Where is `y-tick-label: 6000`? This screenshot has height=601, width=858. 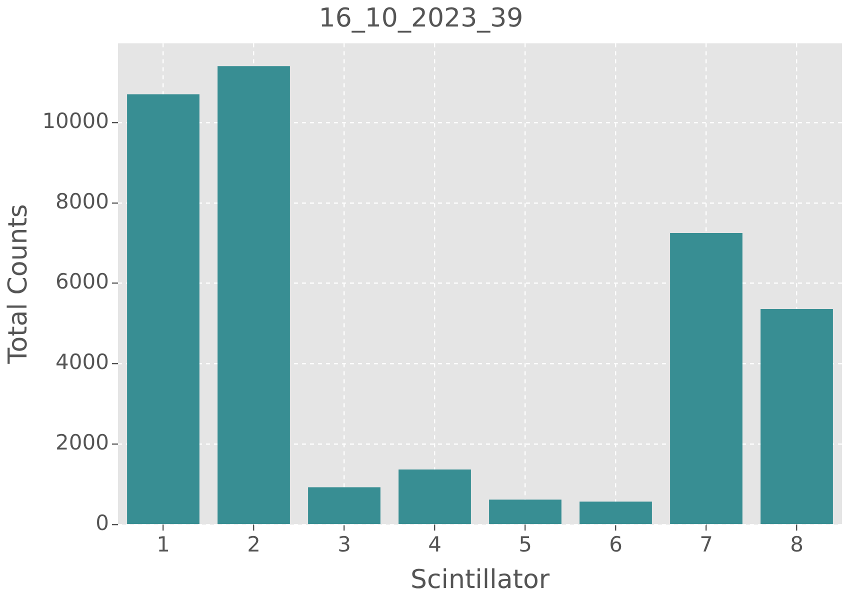 y-tick-label: 6000 is located at coordinates (83, 282).